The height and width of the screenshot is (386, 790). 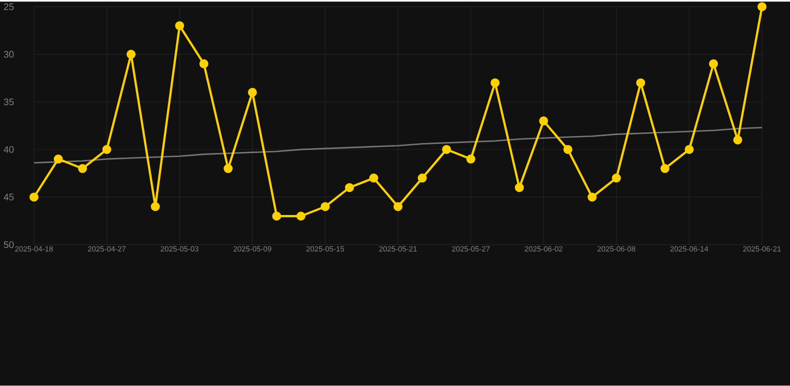 What do you see at coordinates (9, 6) in the screenshot?
I see `y-tick-label: 25` at bounding box center [9, 6].